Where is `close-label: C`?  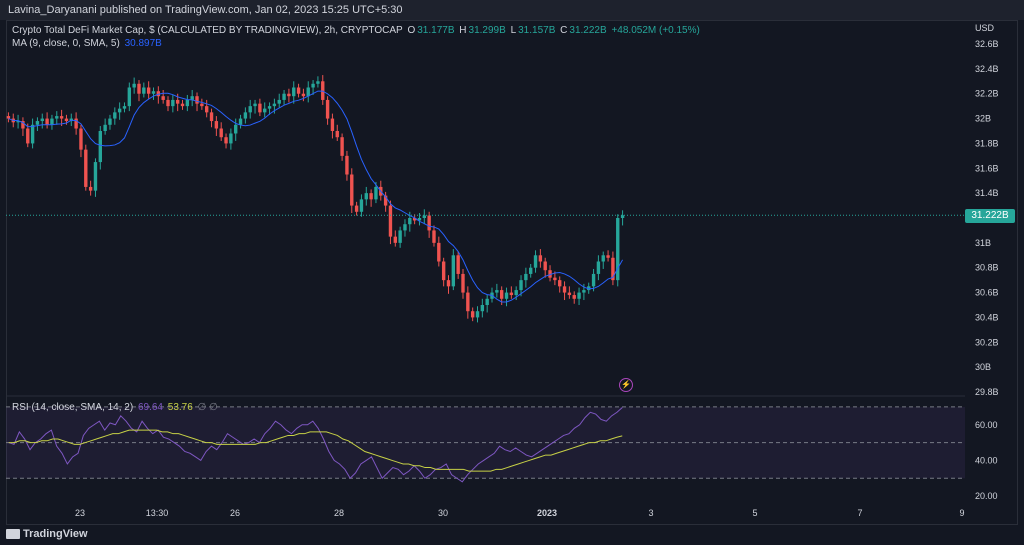
close-label: C is located at coordinates (564, 30).